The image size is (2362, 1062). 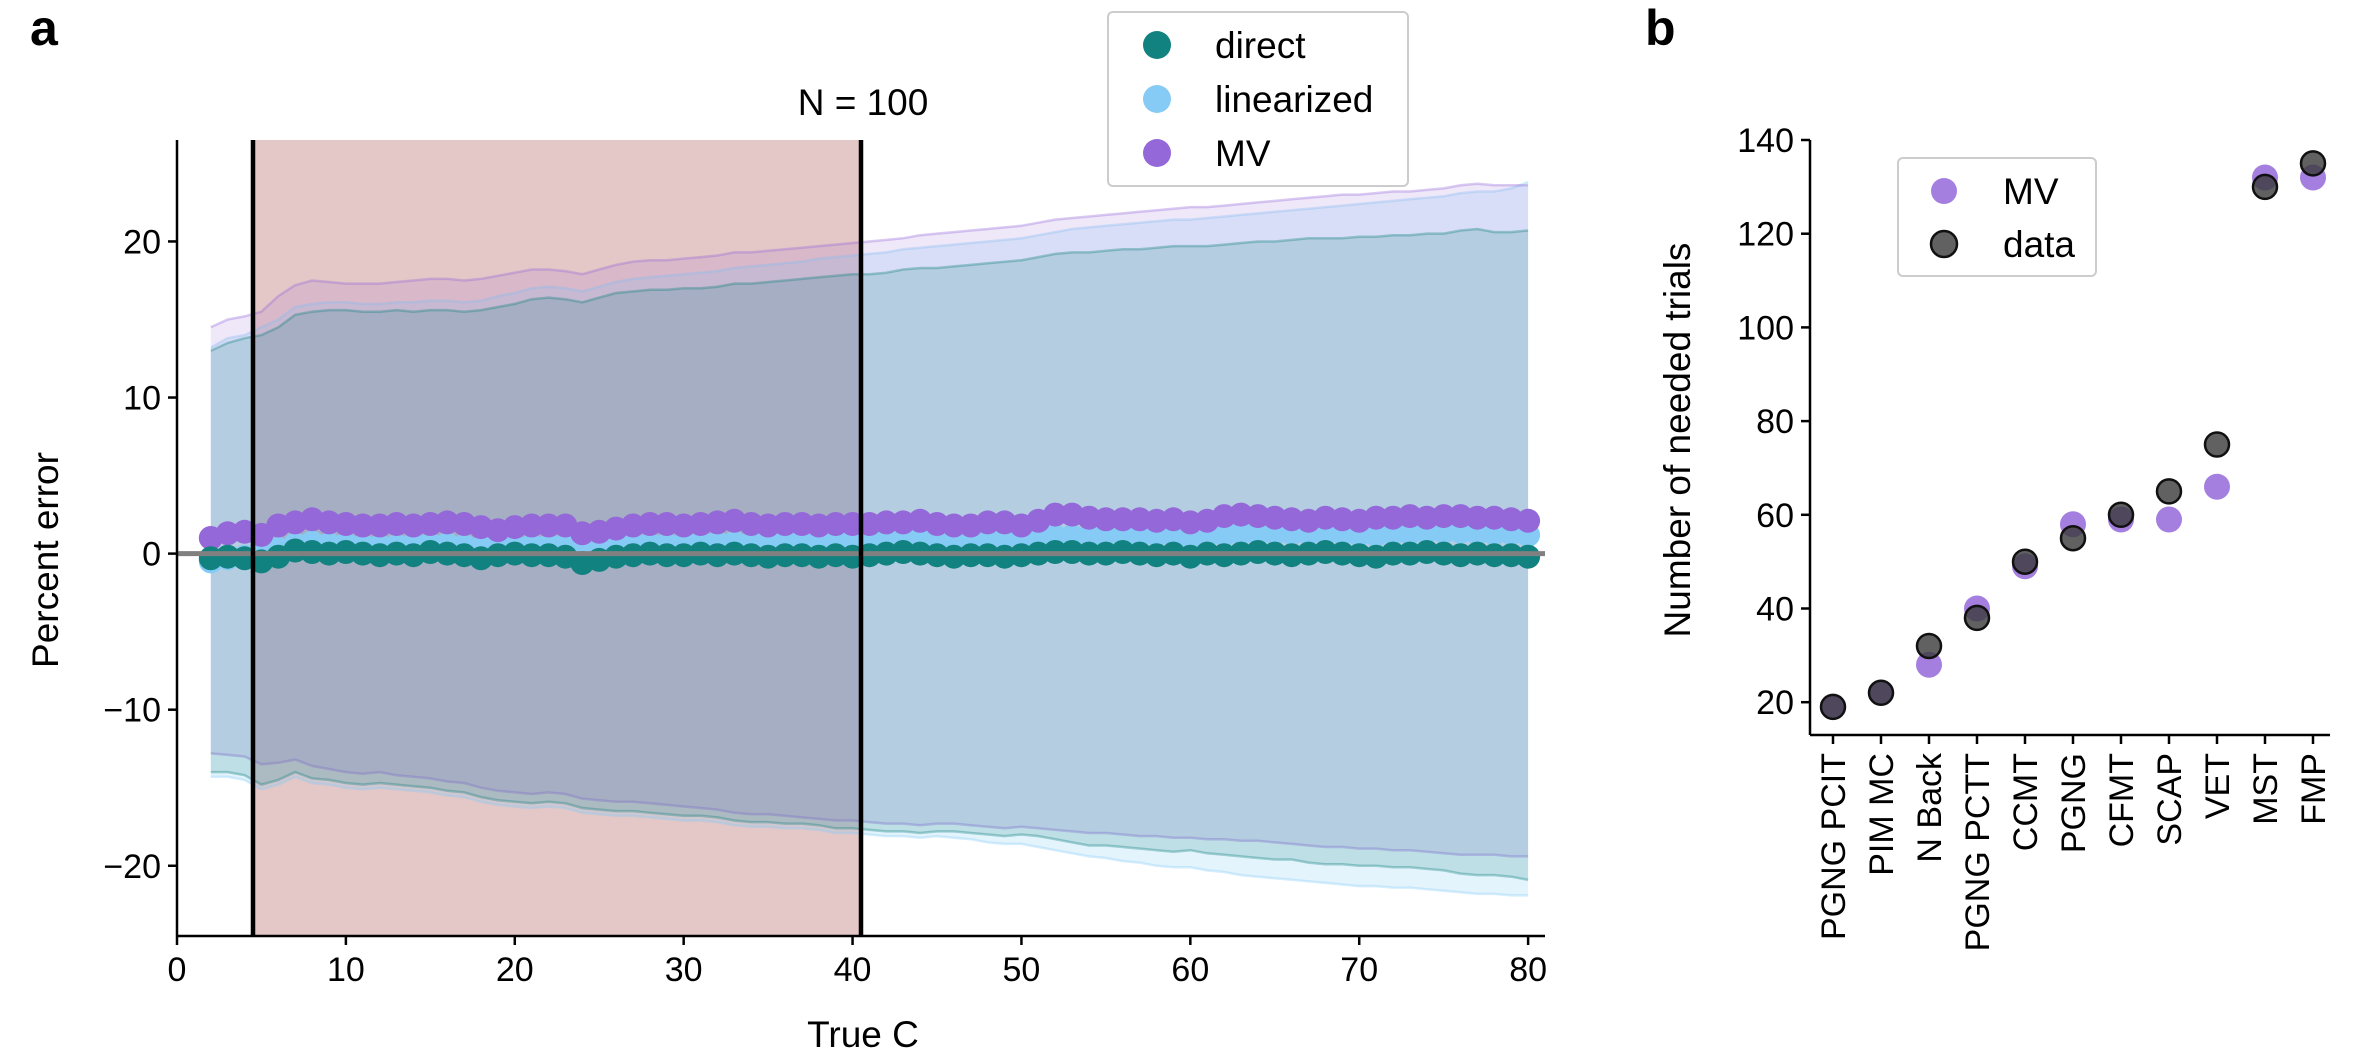 I want to click on y-tick-label-b: 100, so click(x=1765, y=328).